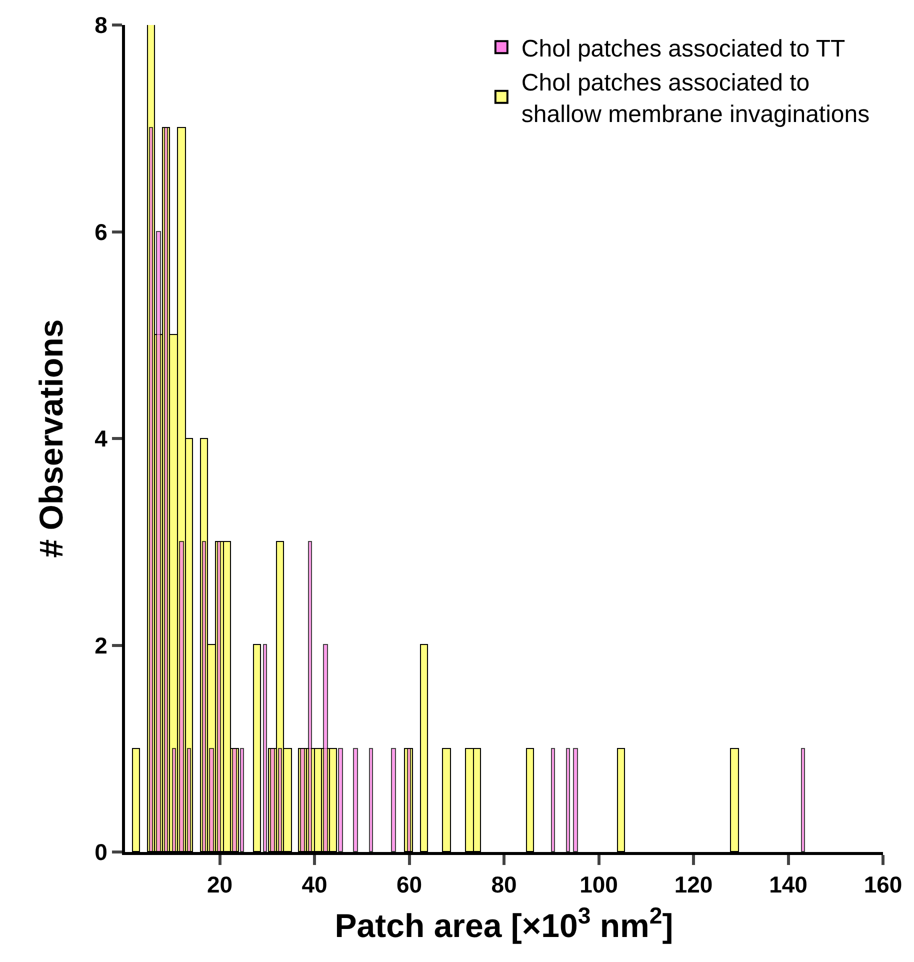 The image size is (914, 962). What do you see at coordinates (883, 885) in the screenshot?
I see `x-tick-label: 160` at bounding box center [883, 885].